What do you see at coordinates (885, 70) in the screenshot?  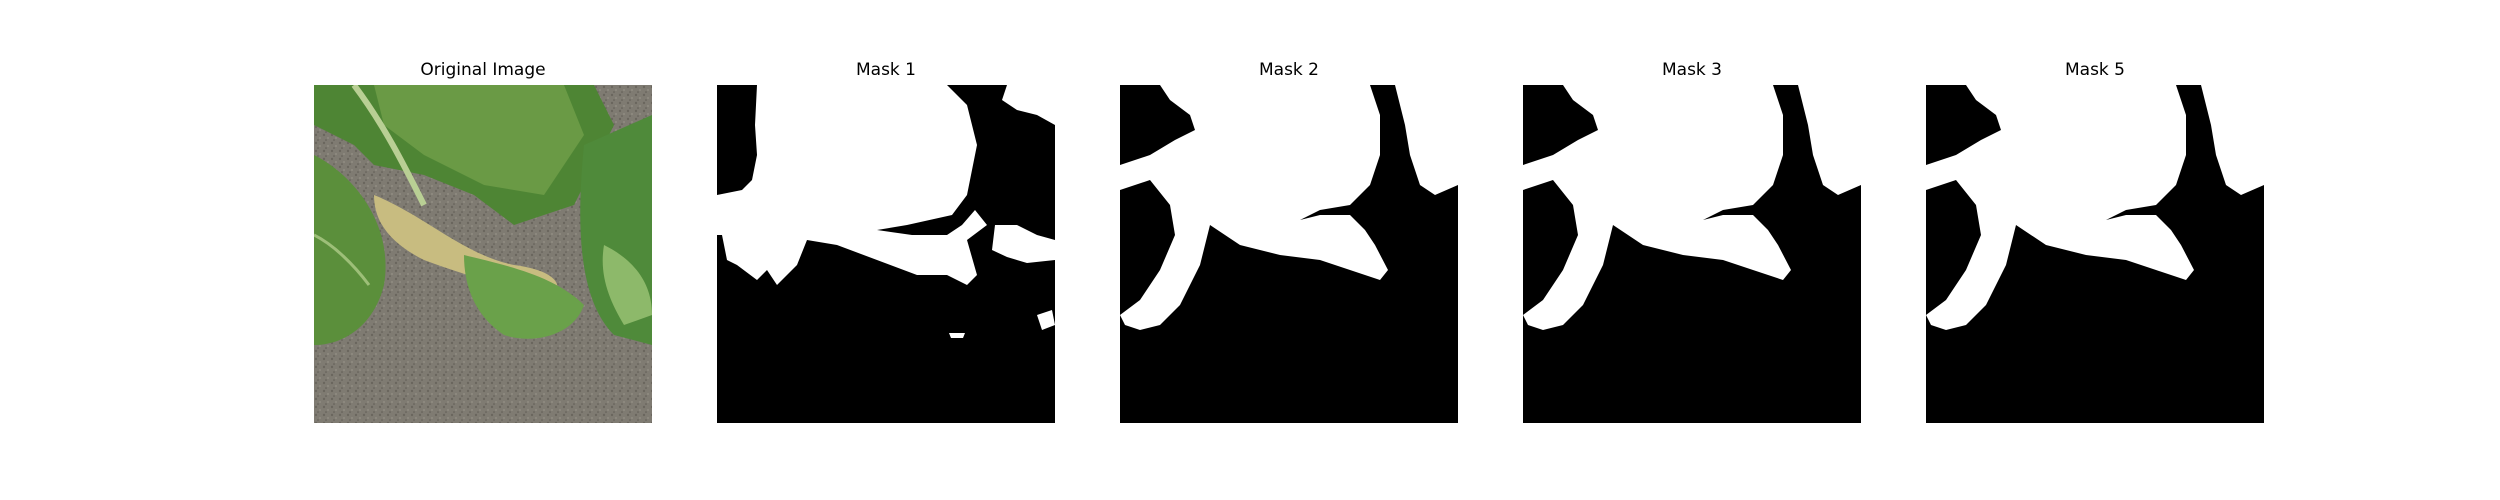 I see `panel-title: Mask 1` at bounding box center [885, 70].